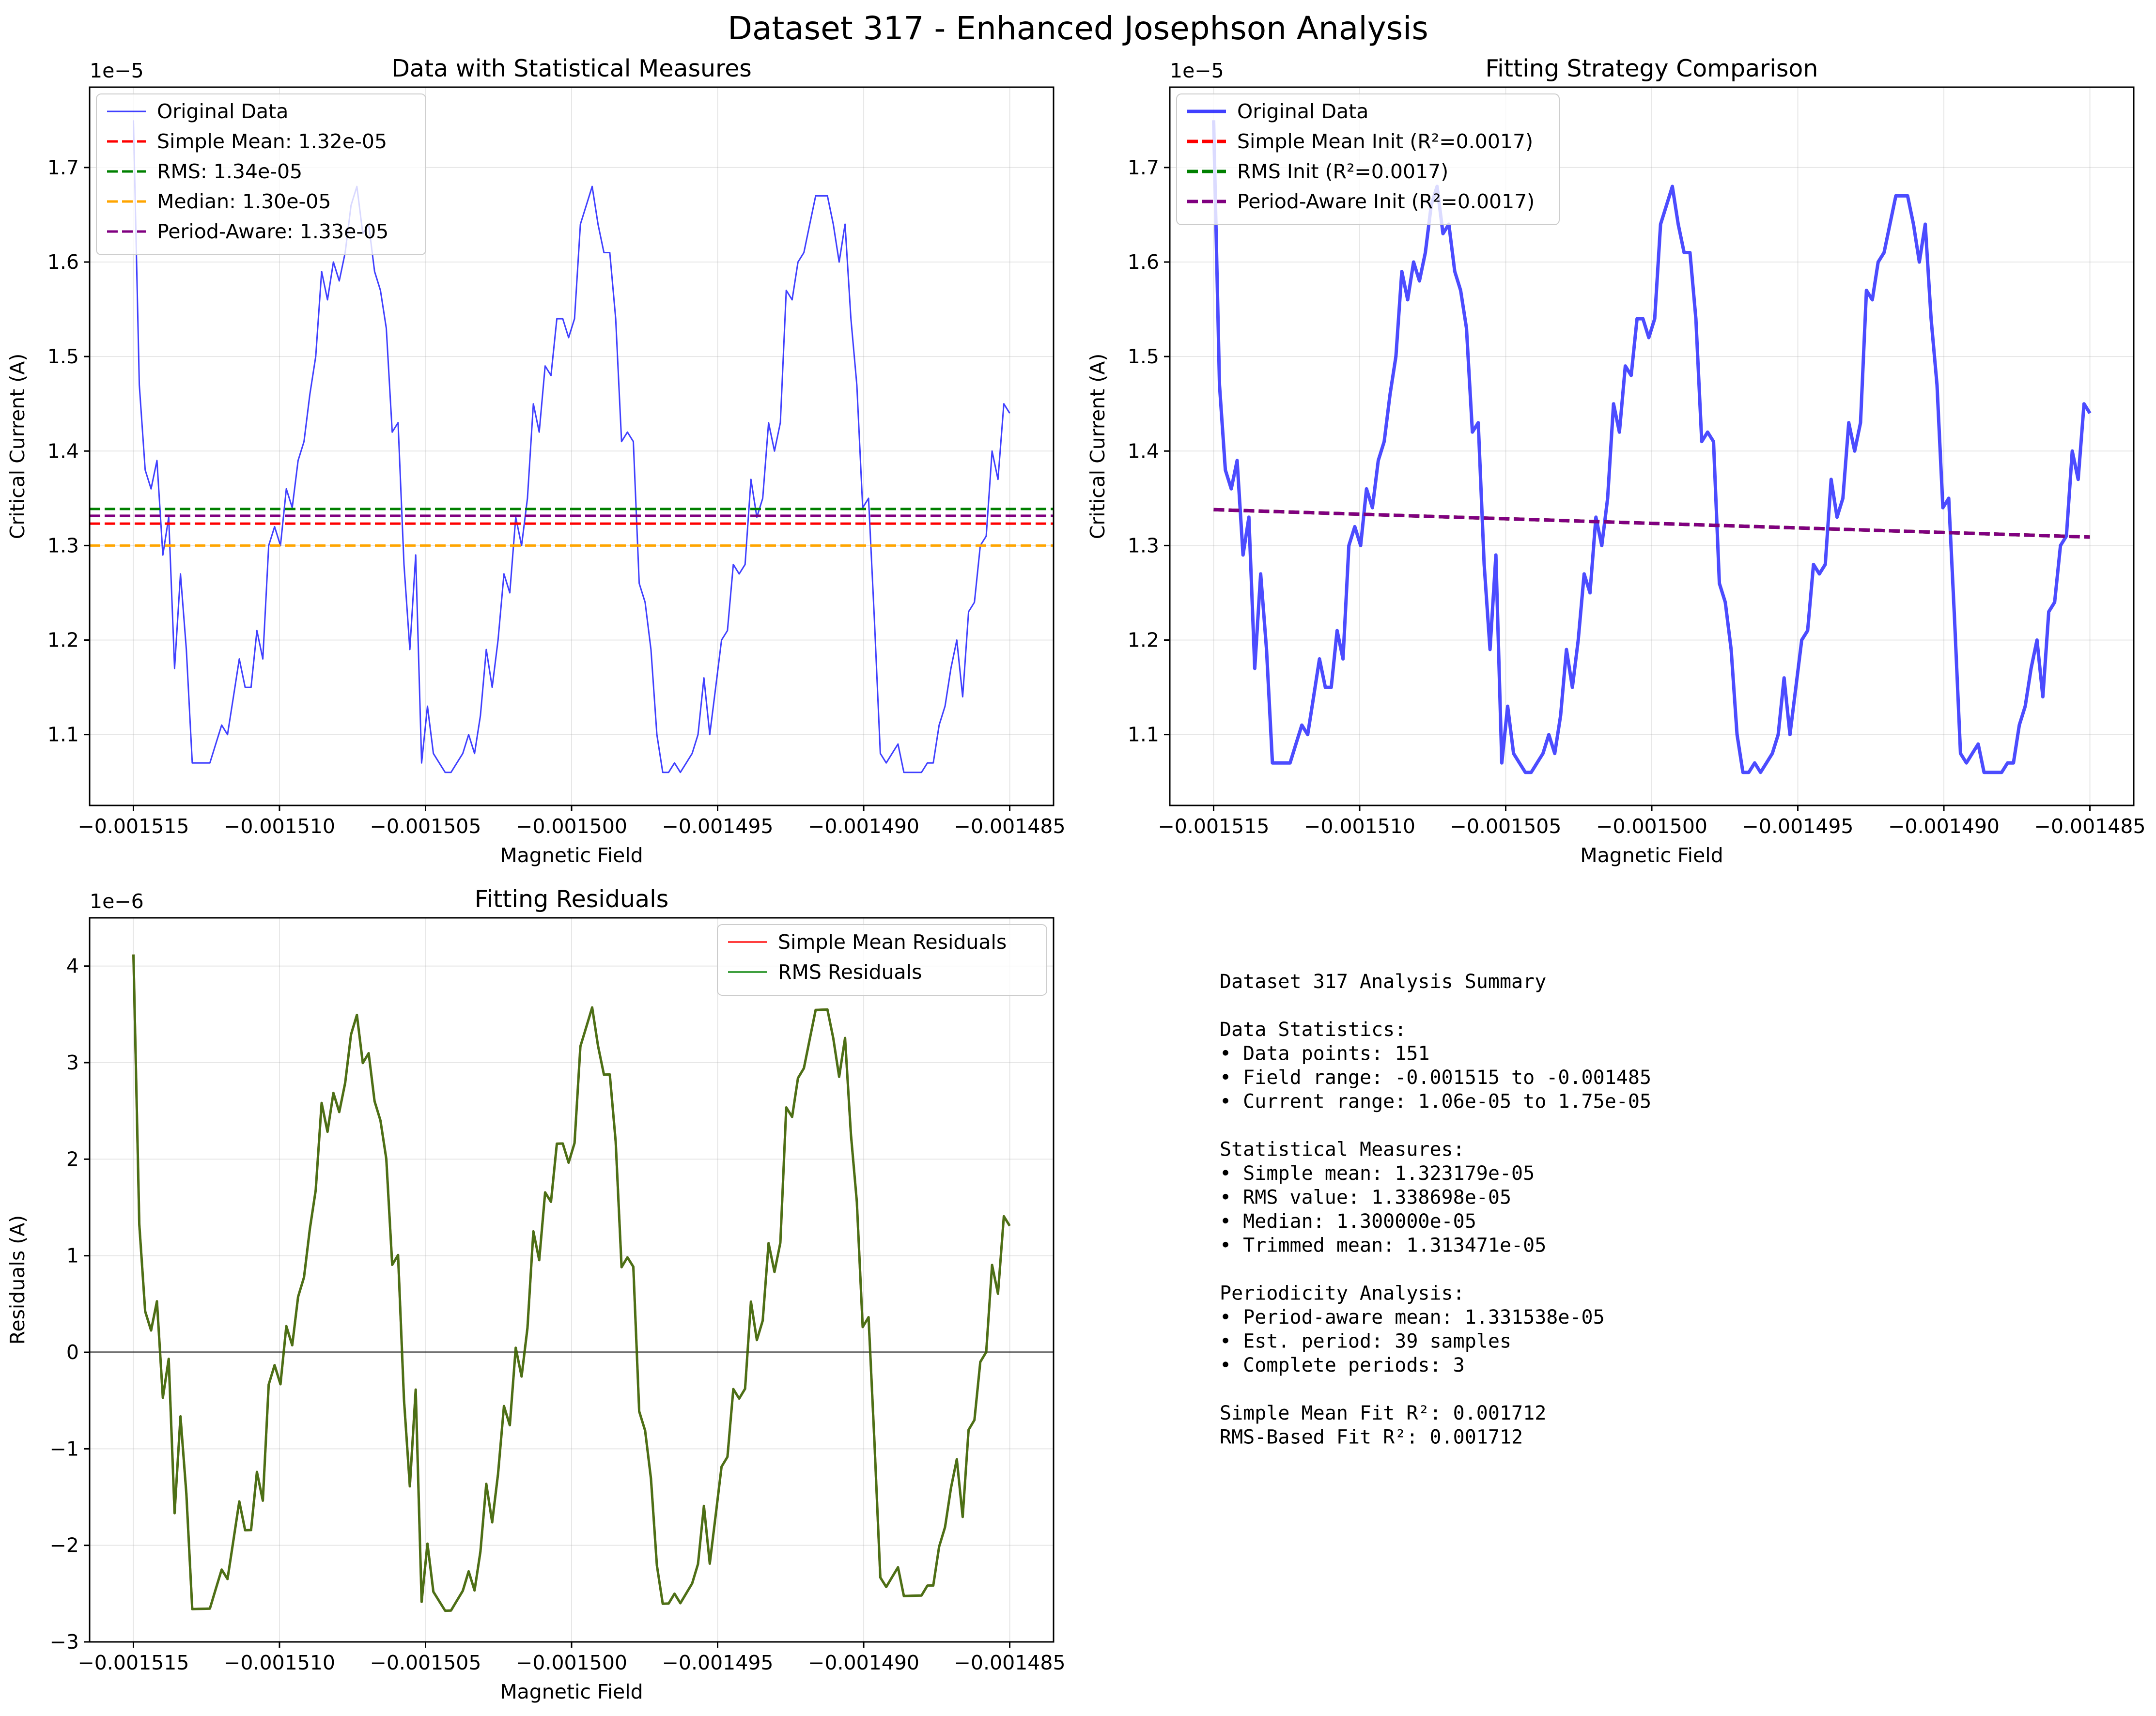  Describe the element at coordinates (244, 201) in the screenshot. I see `legend-entry-label: Median: 1.30e-05` at that location.